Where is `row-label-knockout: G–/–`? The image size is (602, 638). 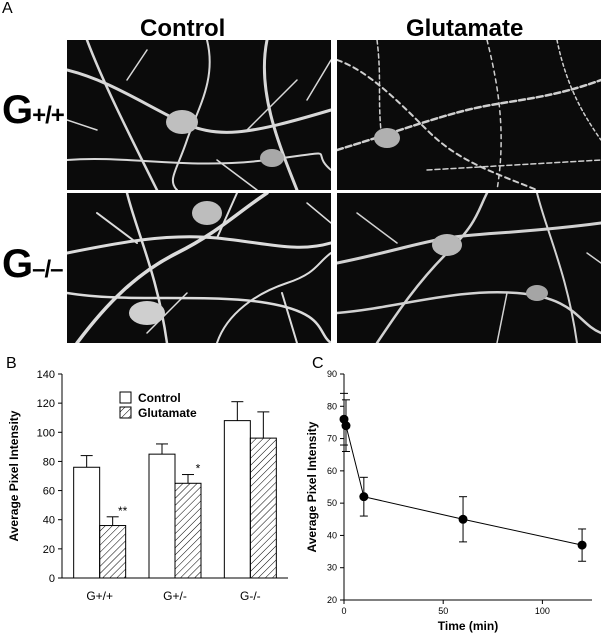
row-label-knockout: G–/– is located at coordinates (33, 264).